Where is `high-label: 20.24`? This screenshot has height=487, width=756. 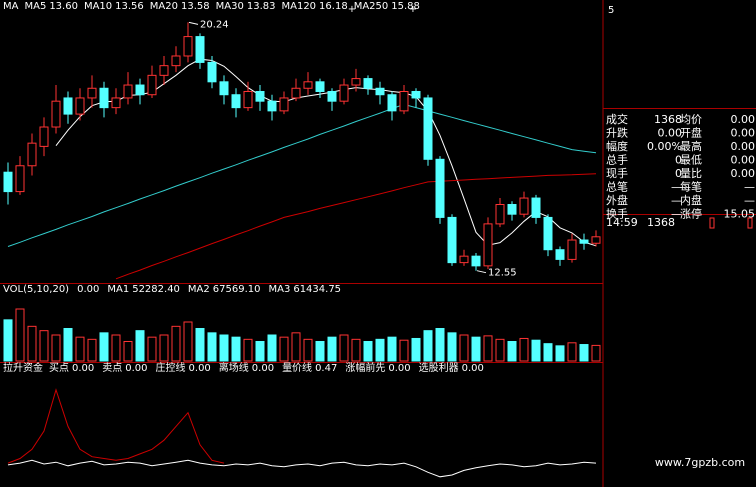
high-label: 20.24 is located at coordinates (214, 24).